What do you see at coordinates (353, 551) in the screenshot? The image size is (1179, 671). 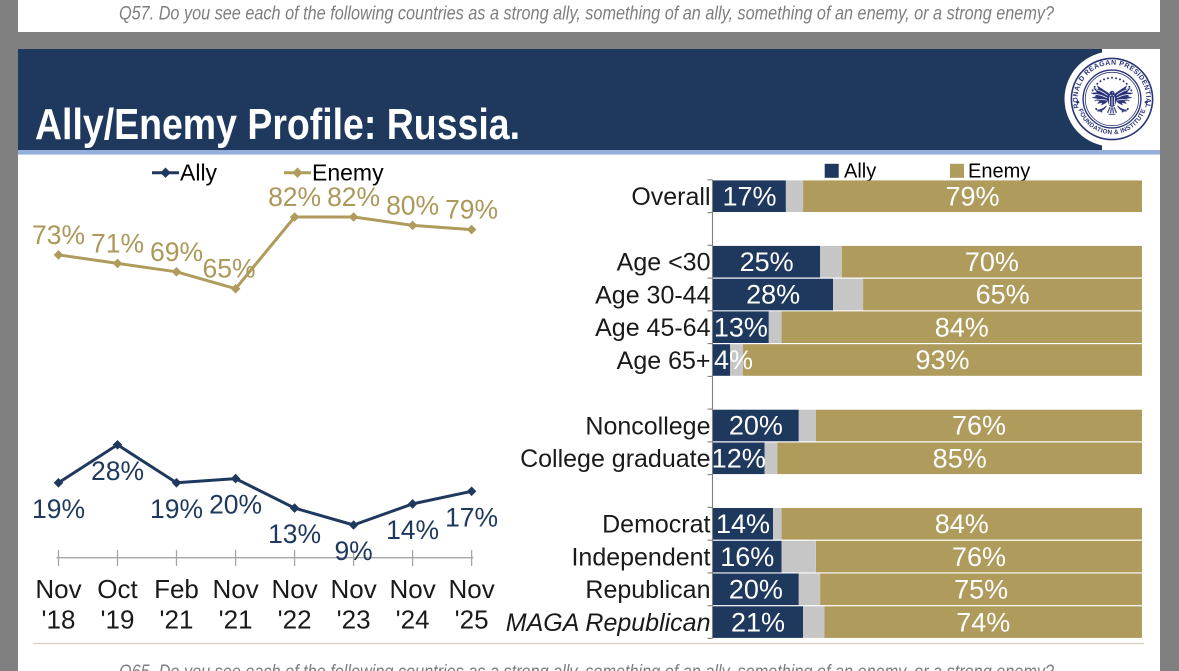 I see `svg-text: 9%` at bounding box center [353, 551].